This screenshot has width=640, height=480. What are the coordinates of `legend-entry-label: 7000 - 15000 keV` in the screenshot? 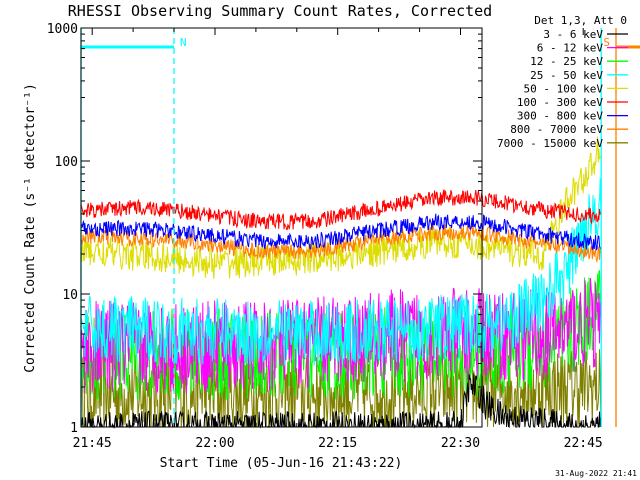 It's located at (550, 143).